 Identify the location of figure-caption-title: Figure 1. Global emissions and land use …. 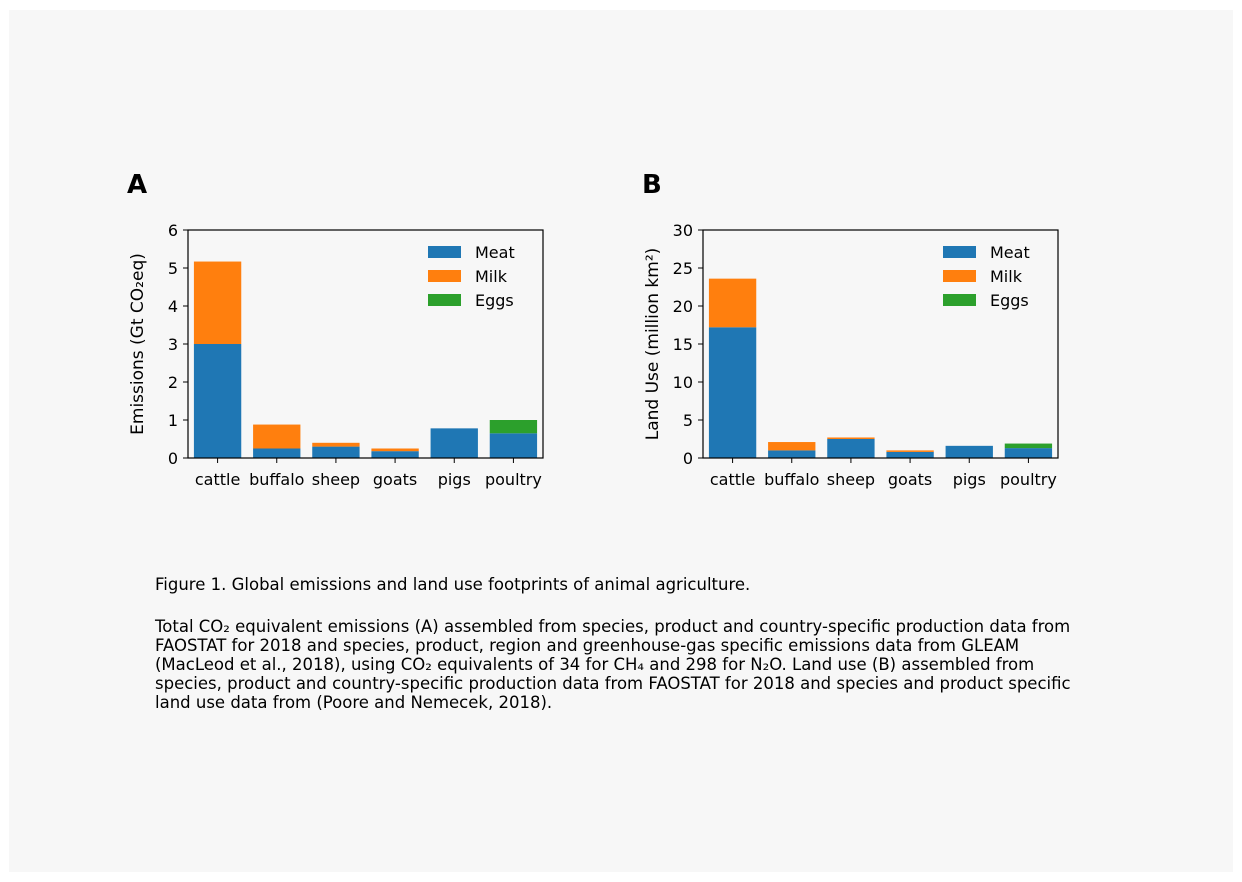
(453, 584).